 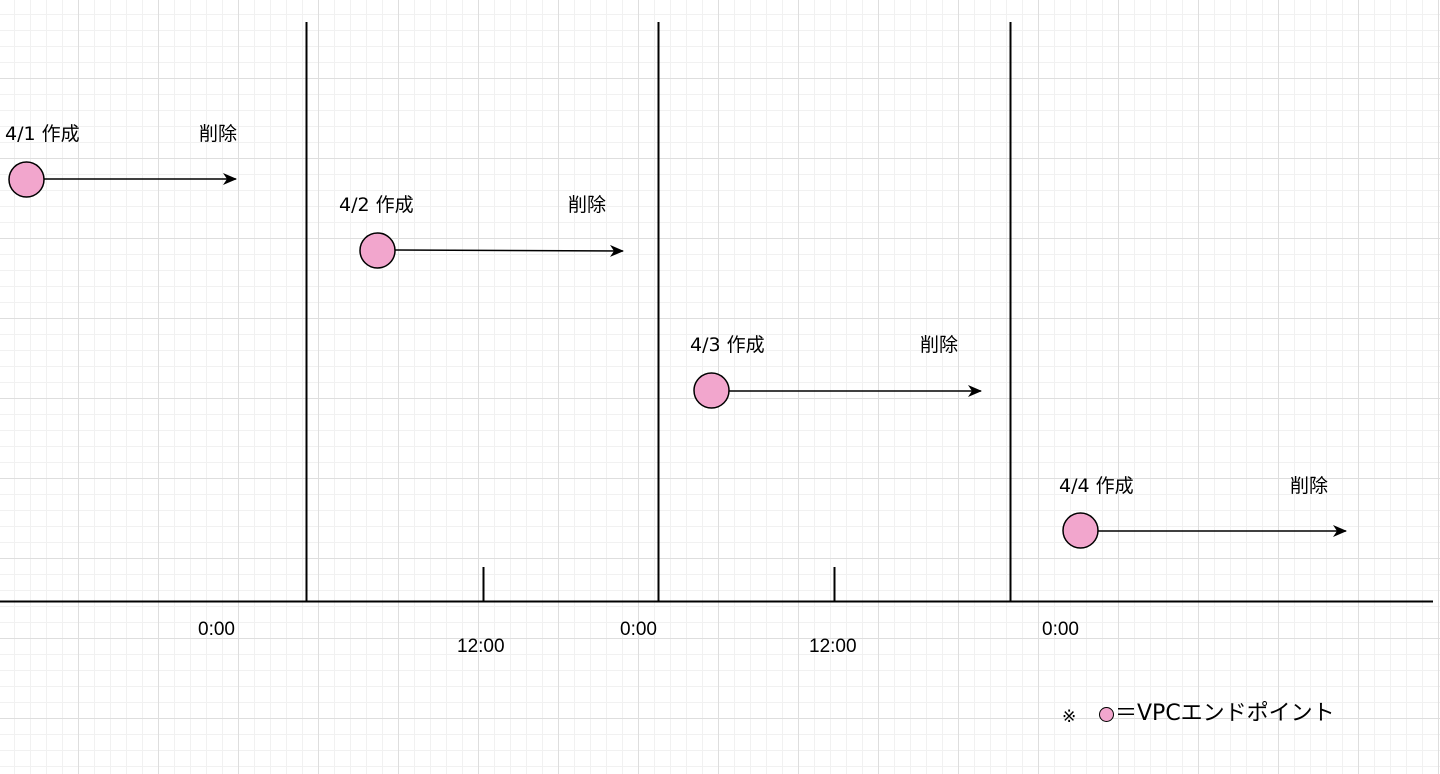 I want to click on deleted-label-4: 削除, so click(x=1309, y=486).